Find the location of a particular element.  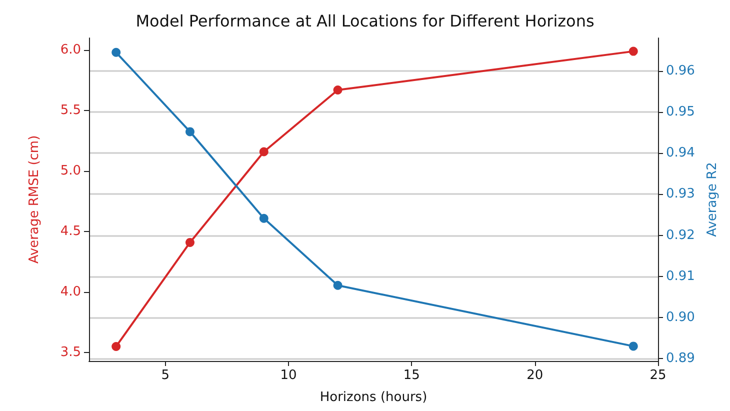

y2-tick-label: 0.96 is located at coordinates (680, 70).